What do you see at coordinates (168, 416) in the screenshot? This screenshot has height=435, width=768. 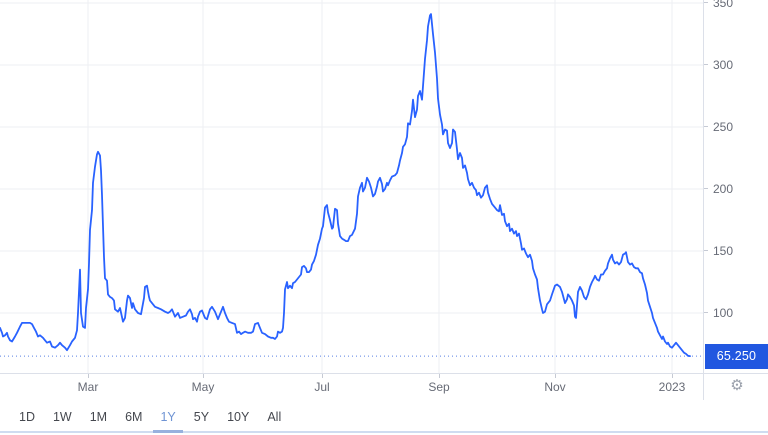 I see `range-button-1y: 1Y` at bounding box center [168, 416].